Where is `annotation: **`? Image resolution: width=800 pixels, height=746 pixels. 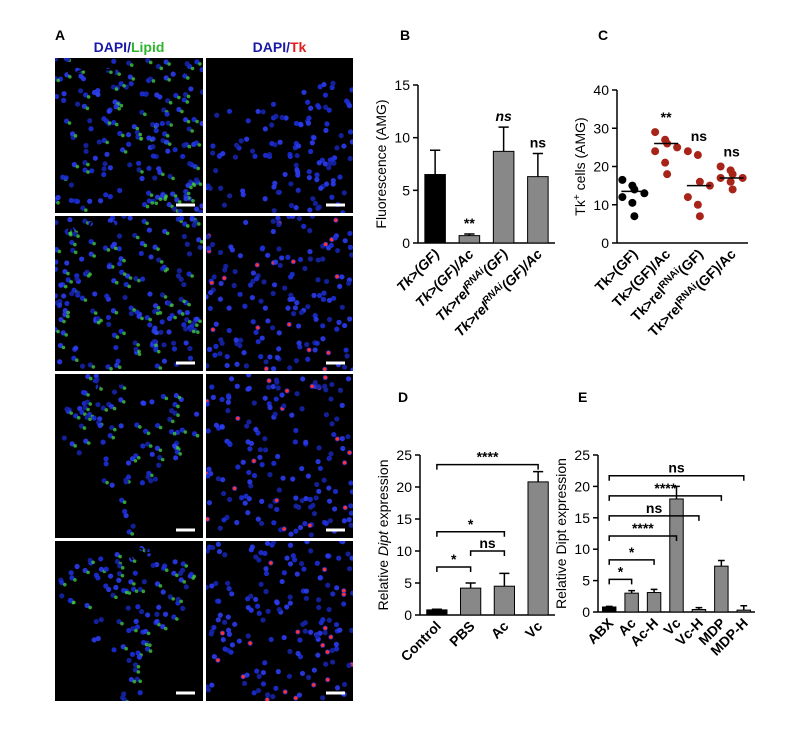 annotation: ** is located at coordinates (469, 223).